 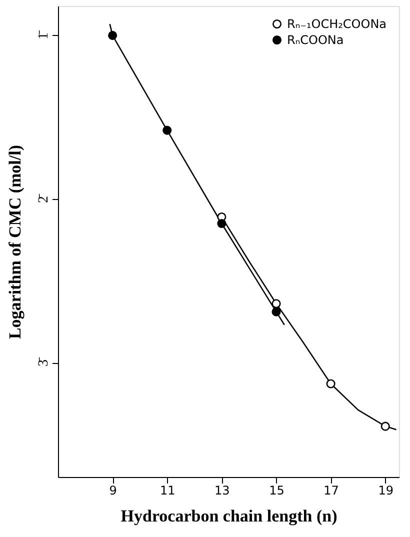 What do you see at coordinates (222, 491) in the screenshot?
I see `x-tick-label: 13` at bounding box center [222, 491].